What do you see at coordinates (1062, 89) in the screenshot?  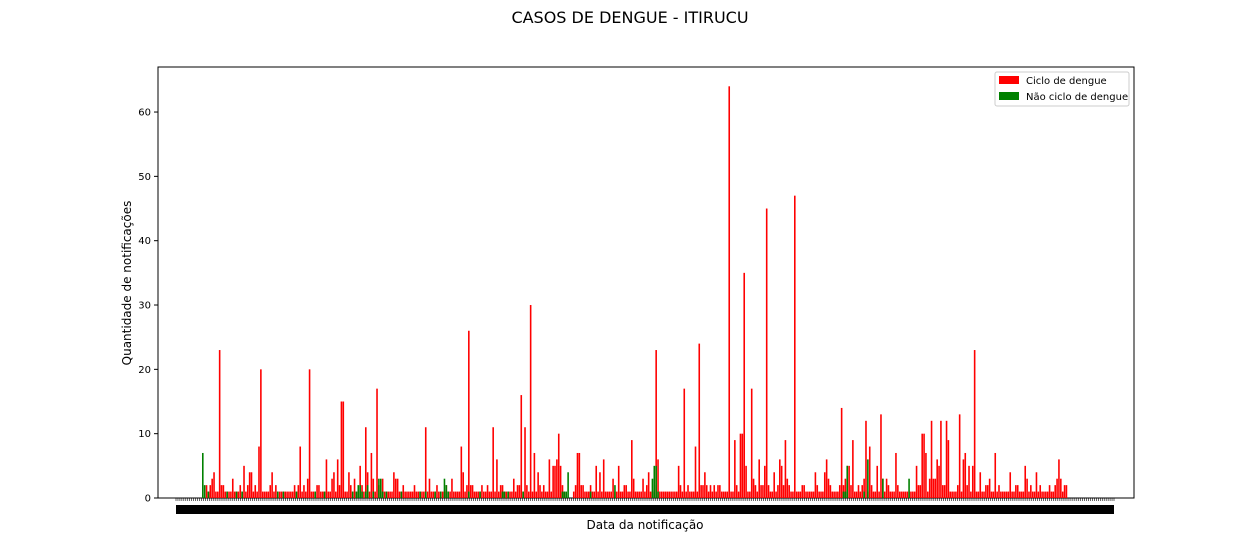 I see `legend-box` at bounding box center [1062, 89].